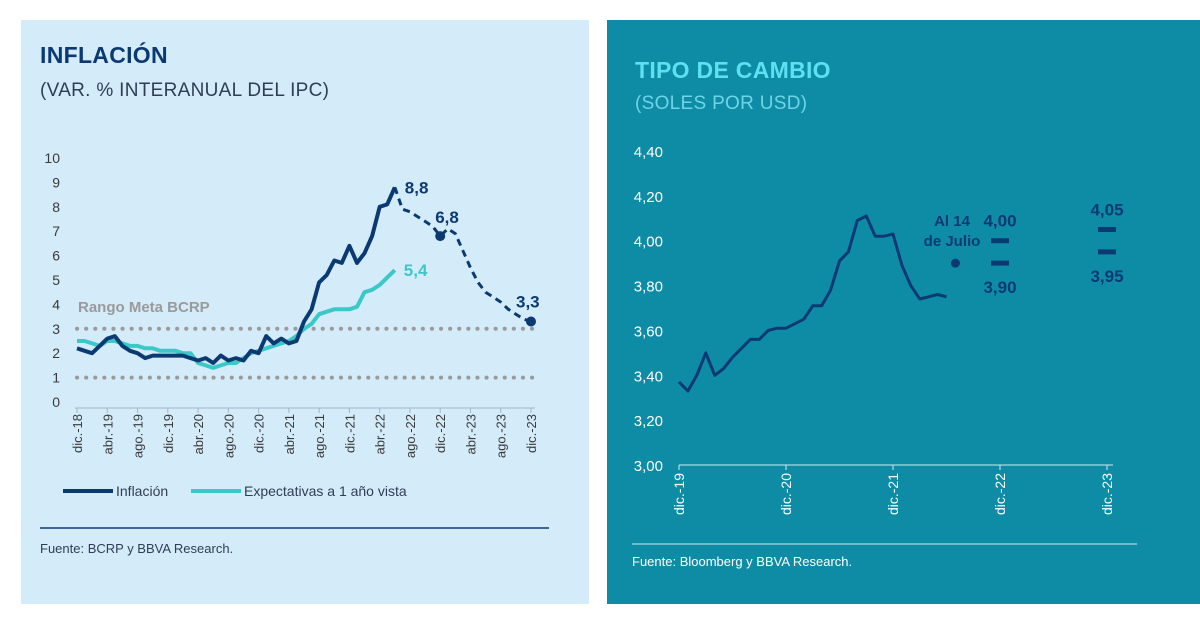 The height and width of the screenshot is (629, 1200). Describe the element at coordinates (648, 466) in the screenshot. I see `y-tick-label: 3,00` at that location.